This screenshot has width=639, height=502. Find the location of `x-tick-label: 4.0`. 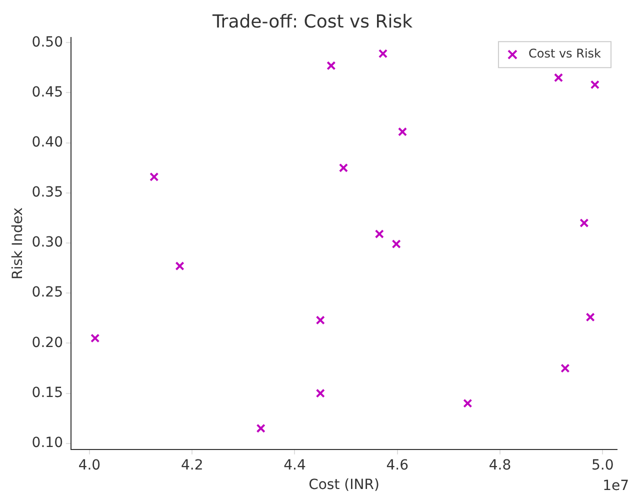

x-tick-label: 4.0 is located at coordinates (89, 465).